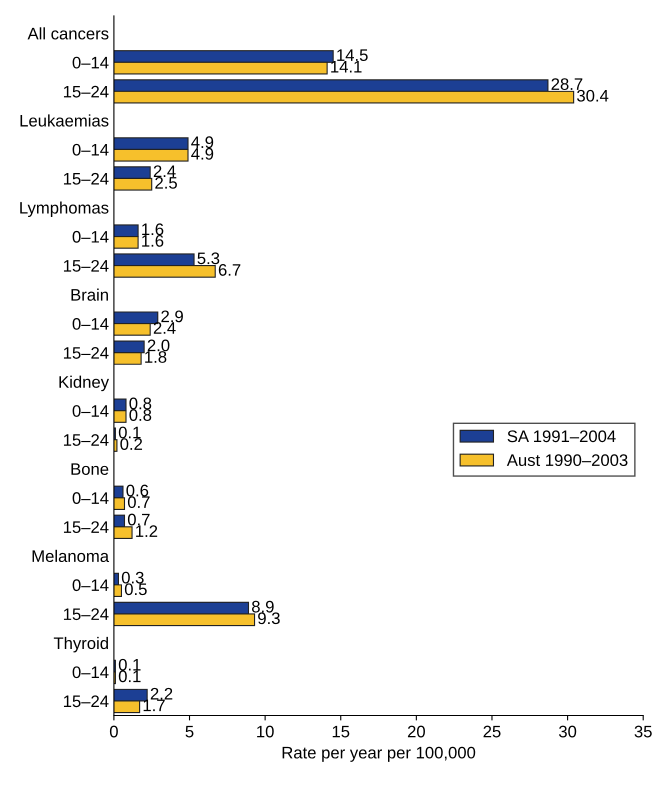  I want to click on data-label: 0.3, so click(133, 578).